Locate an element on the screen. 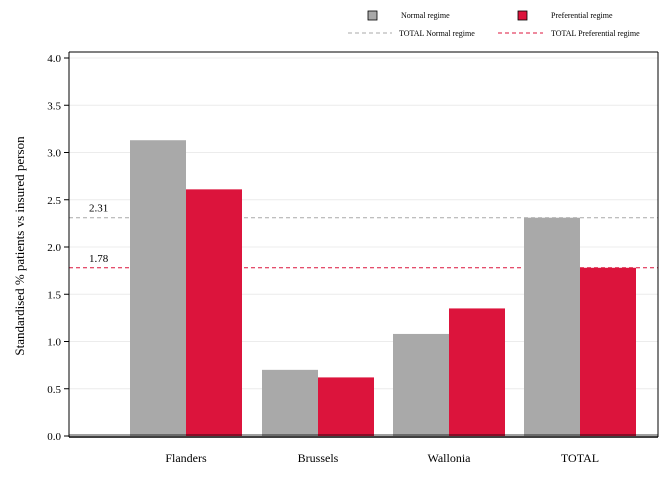  legend-entry: Preferential regime is located at coordinates (582, 15).